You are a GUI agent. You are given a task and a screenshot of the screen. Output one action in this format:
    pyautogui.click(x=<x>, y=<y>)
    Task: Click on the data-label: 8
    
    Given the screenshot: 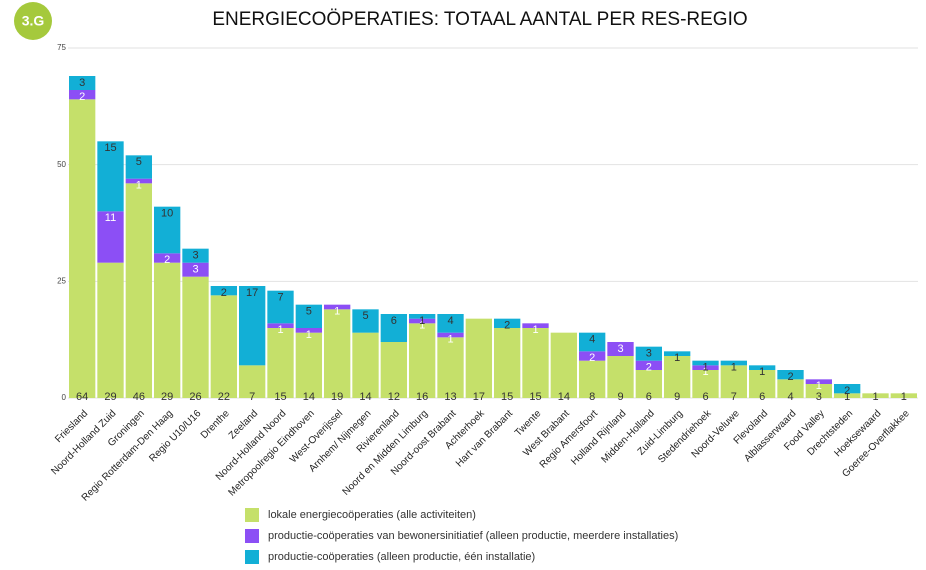 What is the action you would take?
    pyautogui.click(x=592, y=397)
    